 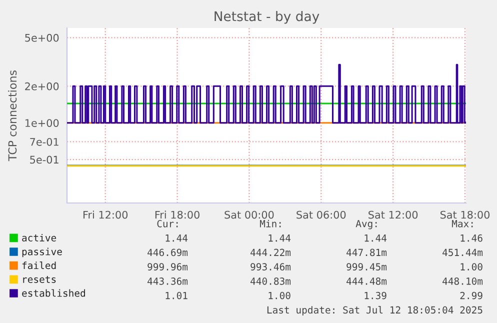 What do you see at coordinates (42, 253) in the screenshot?
I see `legend-label: passive` at bounding box center [42, 253].